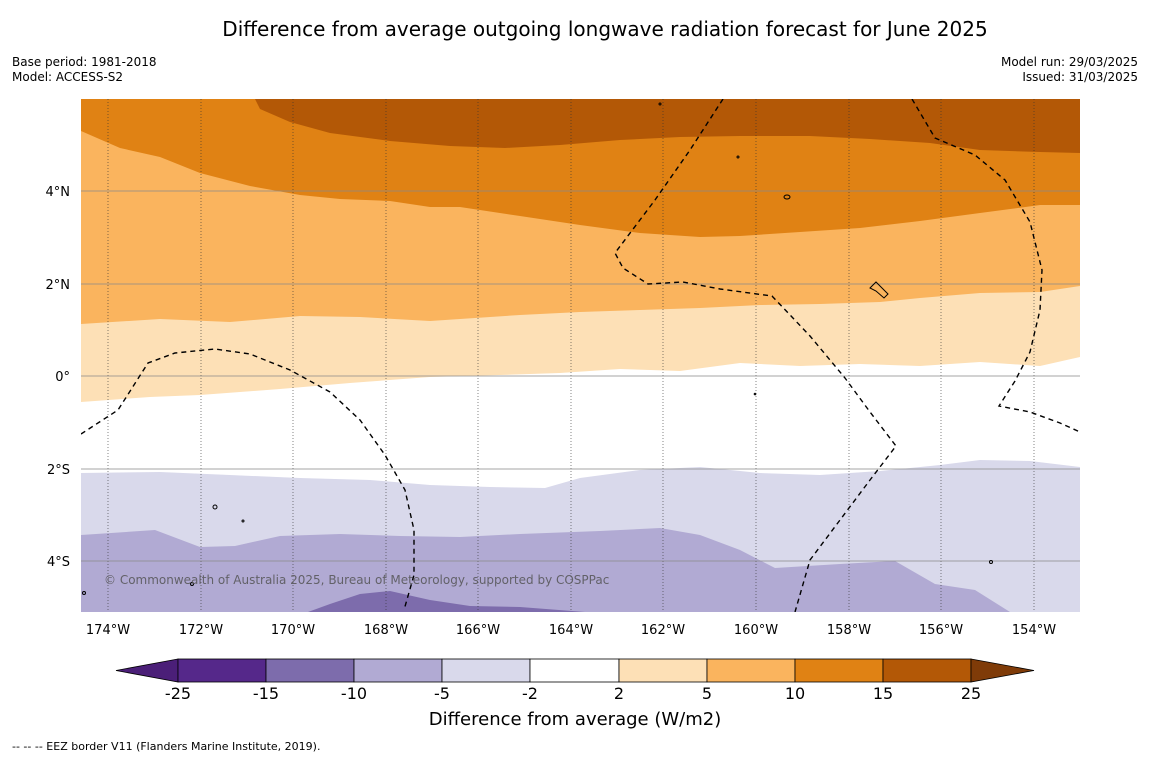  I want to click on meta-left: Base period: 1981-2018 Model: ACCESS-S2, so click(84, 70).